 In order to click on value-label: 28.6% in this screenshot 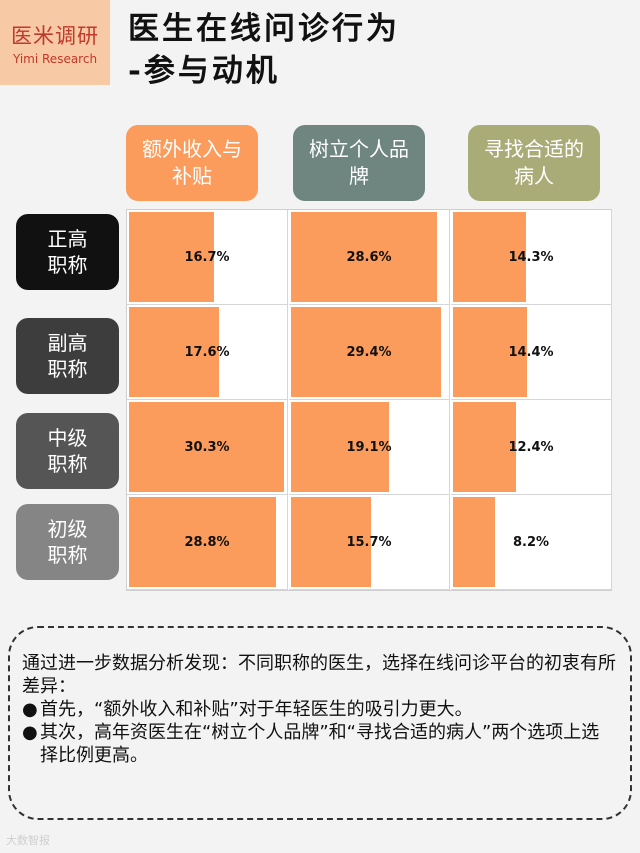, I will do `click(369, 257)`.